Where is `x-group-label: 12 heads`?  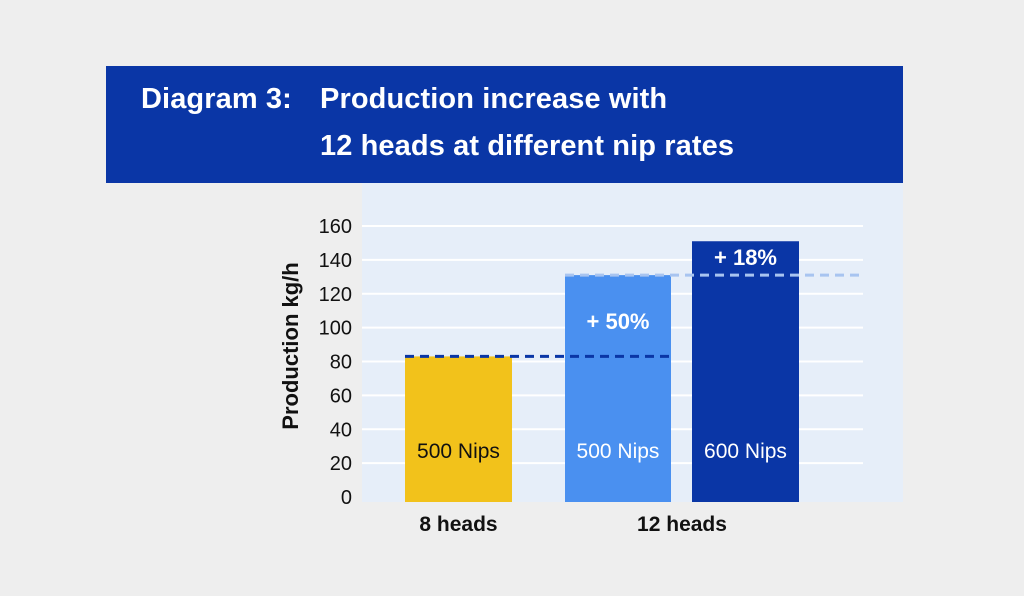 x-group-label: 12 heads is located at coordinates (682, 524).